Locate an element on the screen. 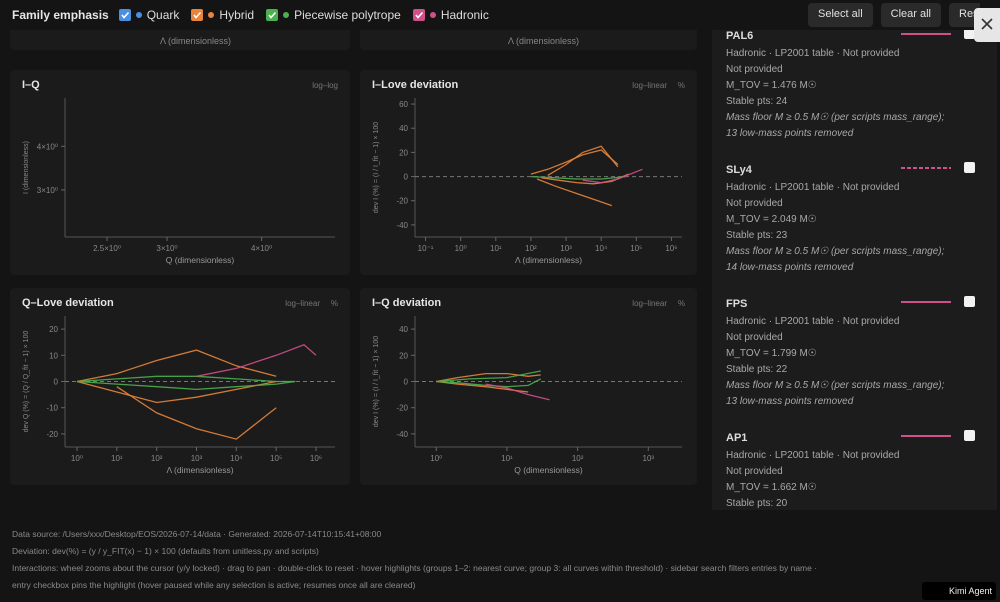 The width and height of the screenshot is (1000, 602). button: Clear all is located at coordinates (910, 15).